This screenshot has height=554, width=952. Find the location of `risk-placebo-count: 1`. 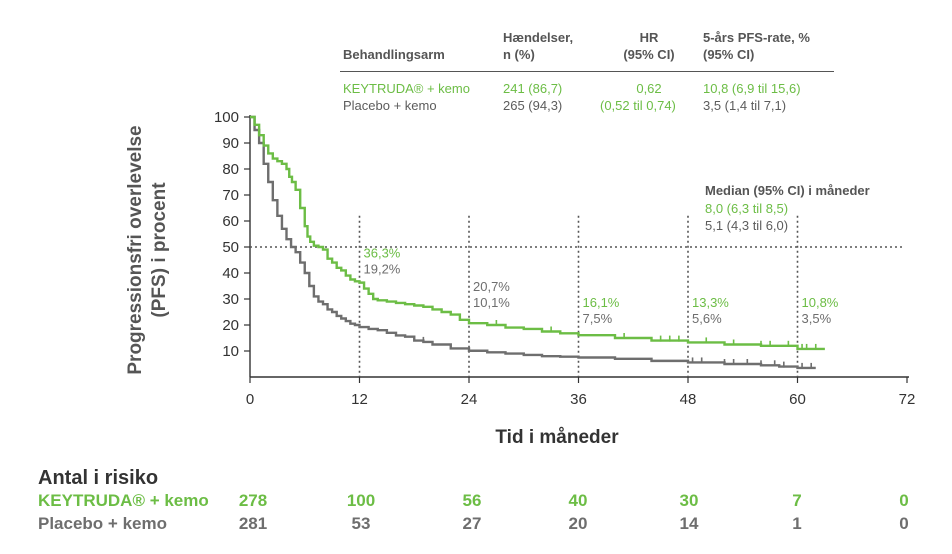

risk-placebo-count: 1 is located at coordinates (797, 523).